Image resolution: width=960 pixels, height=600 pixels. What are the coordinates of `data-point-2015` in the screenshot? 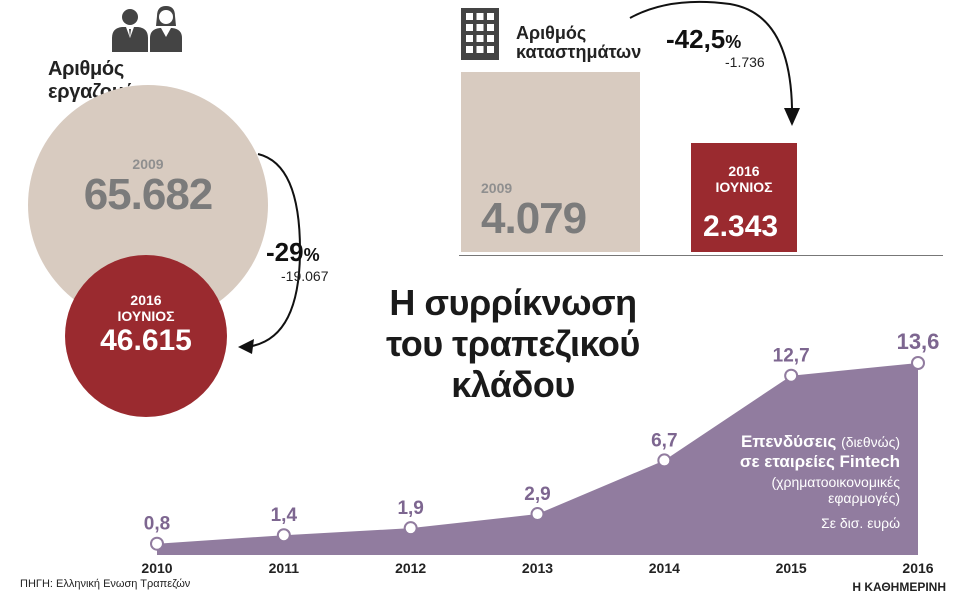 It's located at (791, 375).